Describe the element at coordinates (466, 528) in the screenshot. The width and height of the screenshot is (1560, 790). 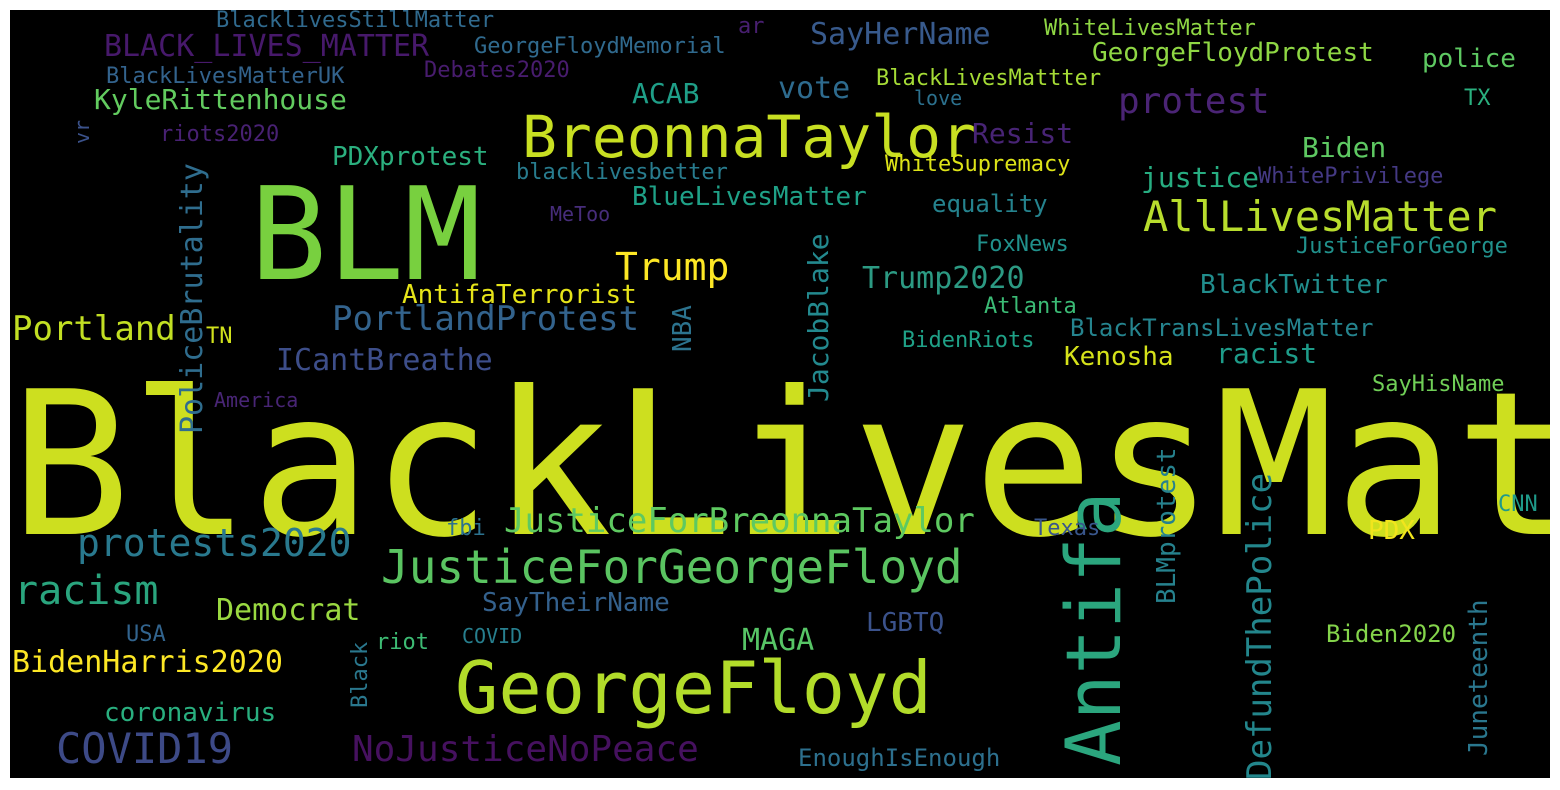
I see `word-fbi: fbi` at that location.